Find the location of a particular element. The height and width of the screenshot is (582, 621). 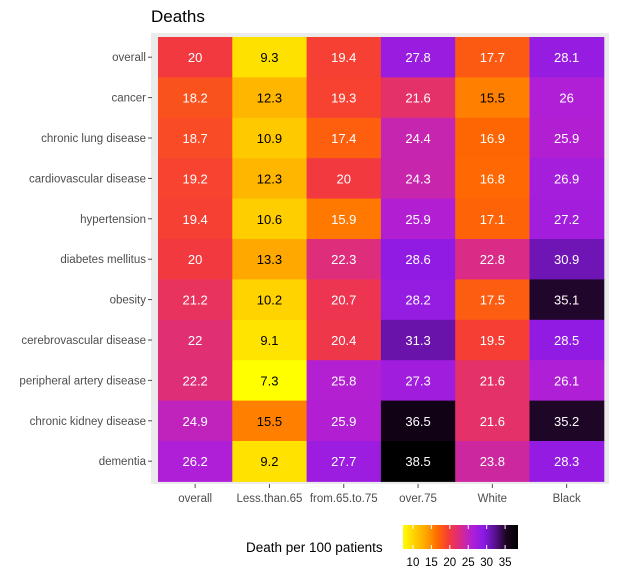

cell-value-label: 35.1 is located at coordinates (566, 300).